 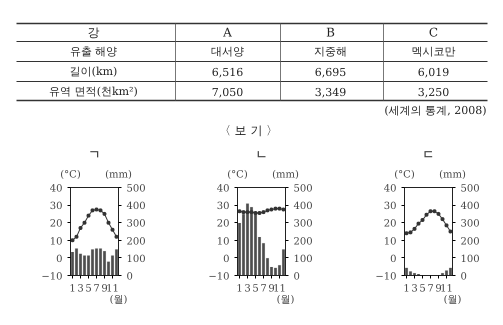 What do you see at coordinates (227, 33) in the screenshot?
I see `category-label: A` at bounding box center [227, 33].